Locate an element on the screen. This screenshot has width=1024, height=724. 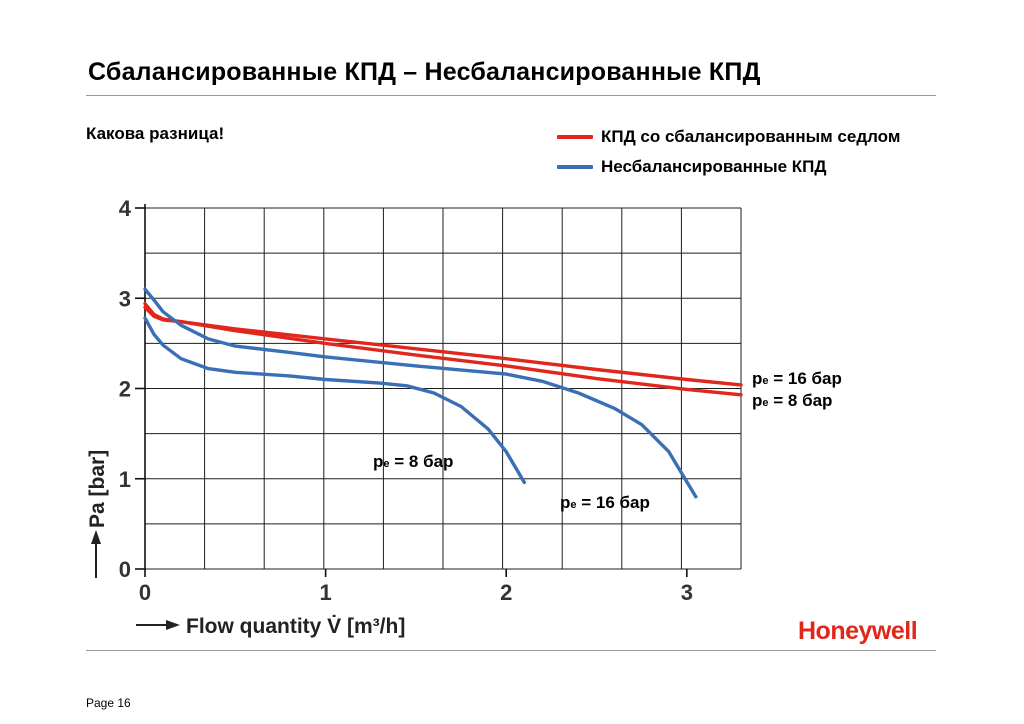
y-tick-label: 3 is located at coordinates (125, 298).